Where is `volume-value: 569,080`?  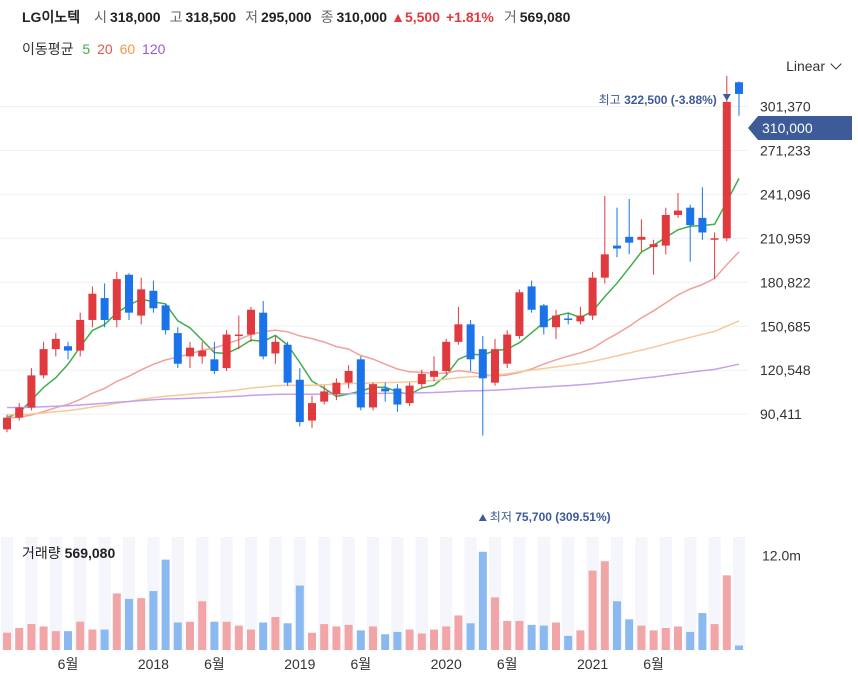
volume-value: 569,080 is located at coordinates (545, 17).